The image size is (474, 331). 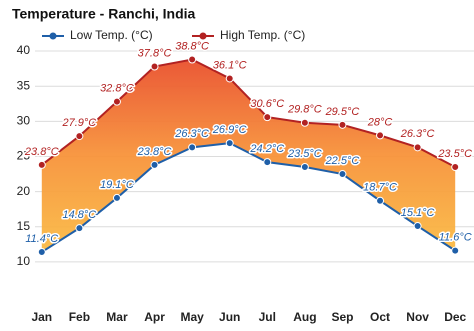 I want to click on x-tick-label: Jun, so click(x=229, y=317).